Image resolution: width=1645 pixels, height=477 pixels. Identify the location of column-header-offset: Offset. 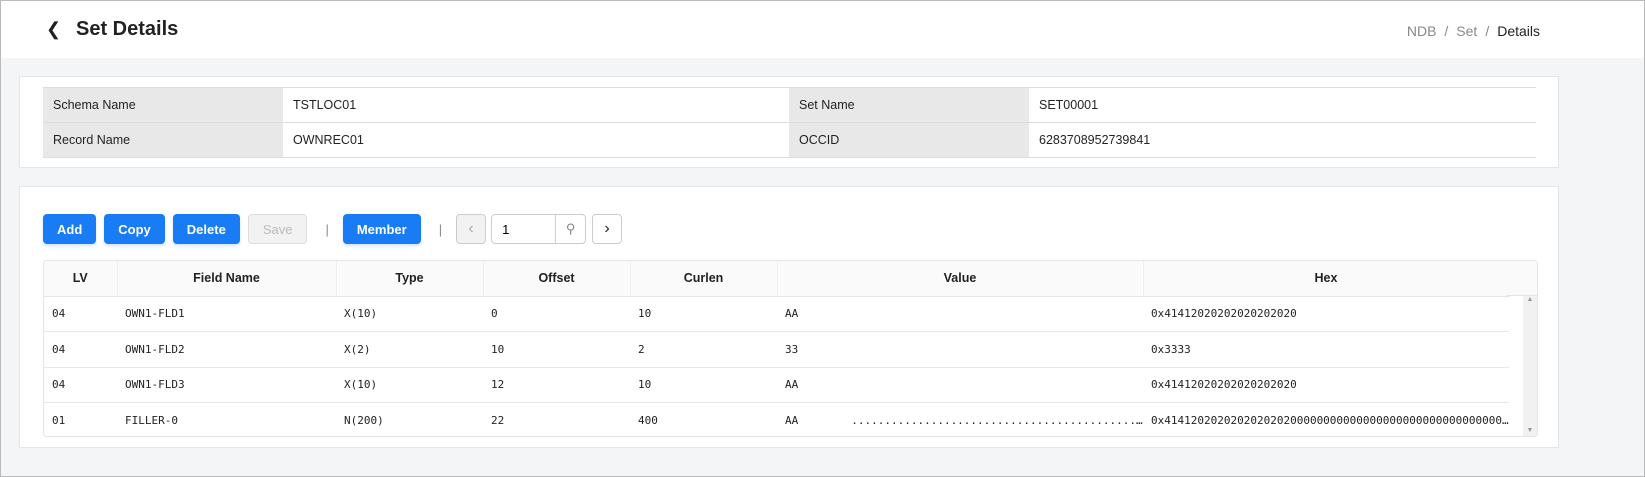
(557, 279).